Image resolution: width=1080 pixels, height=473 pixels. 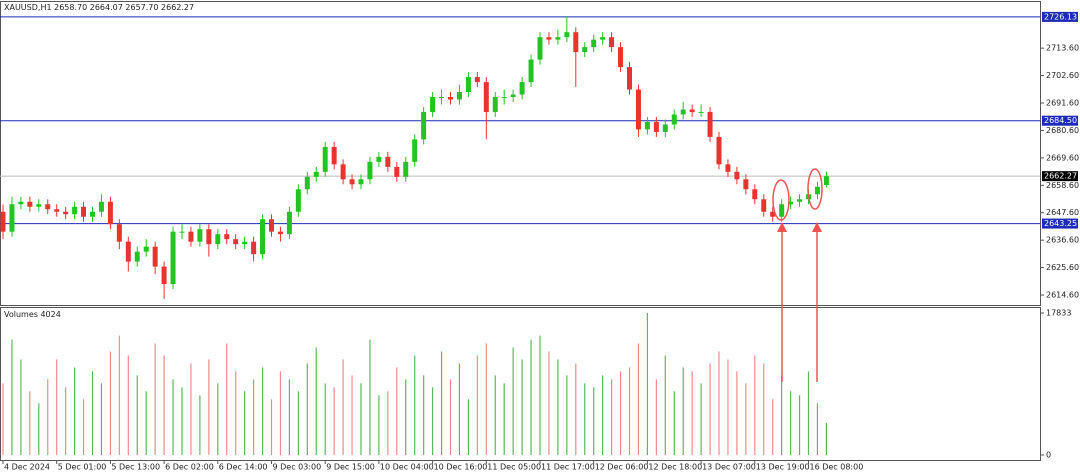 I want to click on level-box, so click(x=1060, y=223).